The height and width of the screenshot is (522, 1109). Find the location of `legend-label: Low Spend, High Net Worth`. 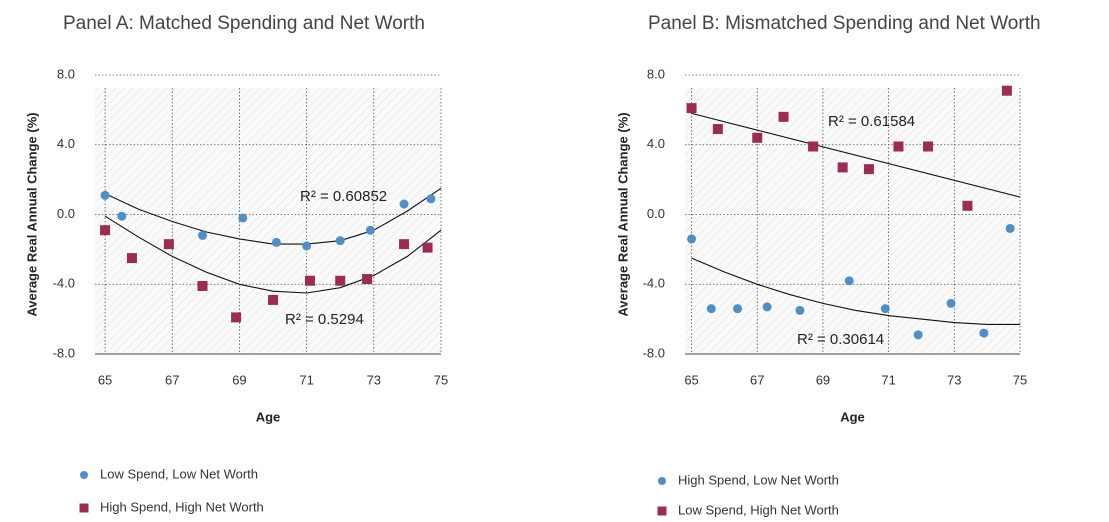

legend-label: Low Spend, High Net Worth is located at coordinates (758, 509).